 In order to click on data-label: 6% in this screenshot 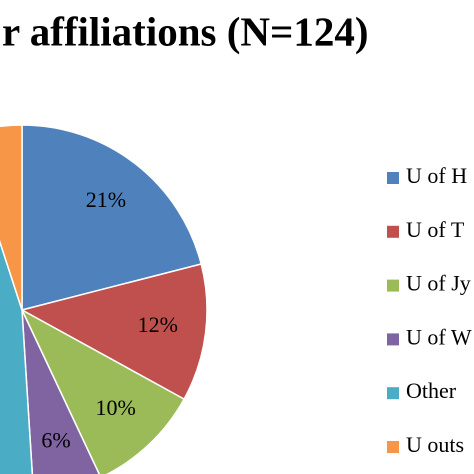, I will do `click(55, 440)`.